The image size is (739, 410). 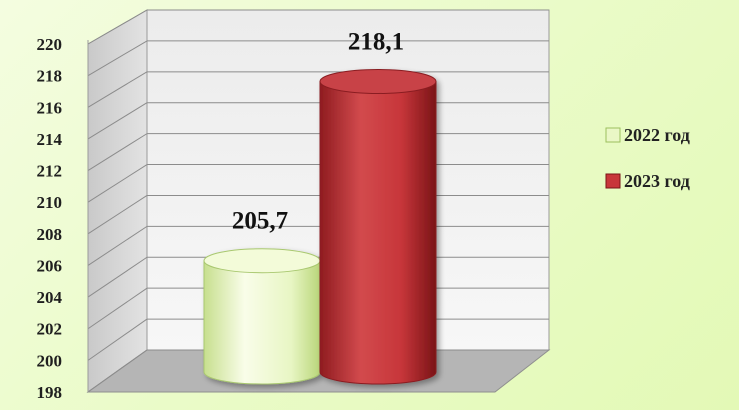 What do you see at coordinates (50, 218) in the screenshot?
I see `y-axis-ticks: 198 200 202 204 206 208 210 212 214 216 218 220` at bounding box center [50, 218].